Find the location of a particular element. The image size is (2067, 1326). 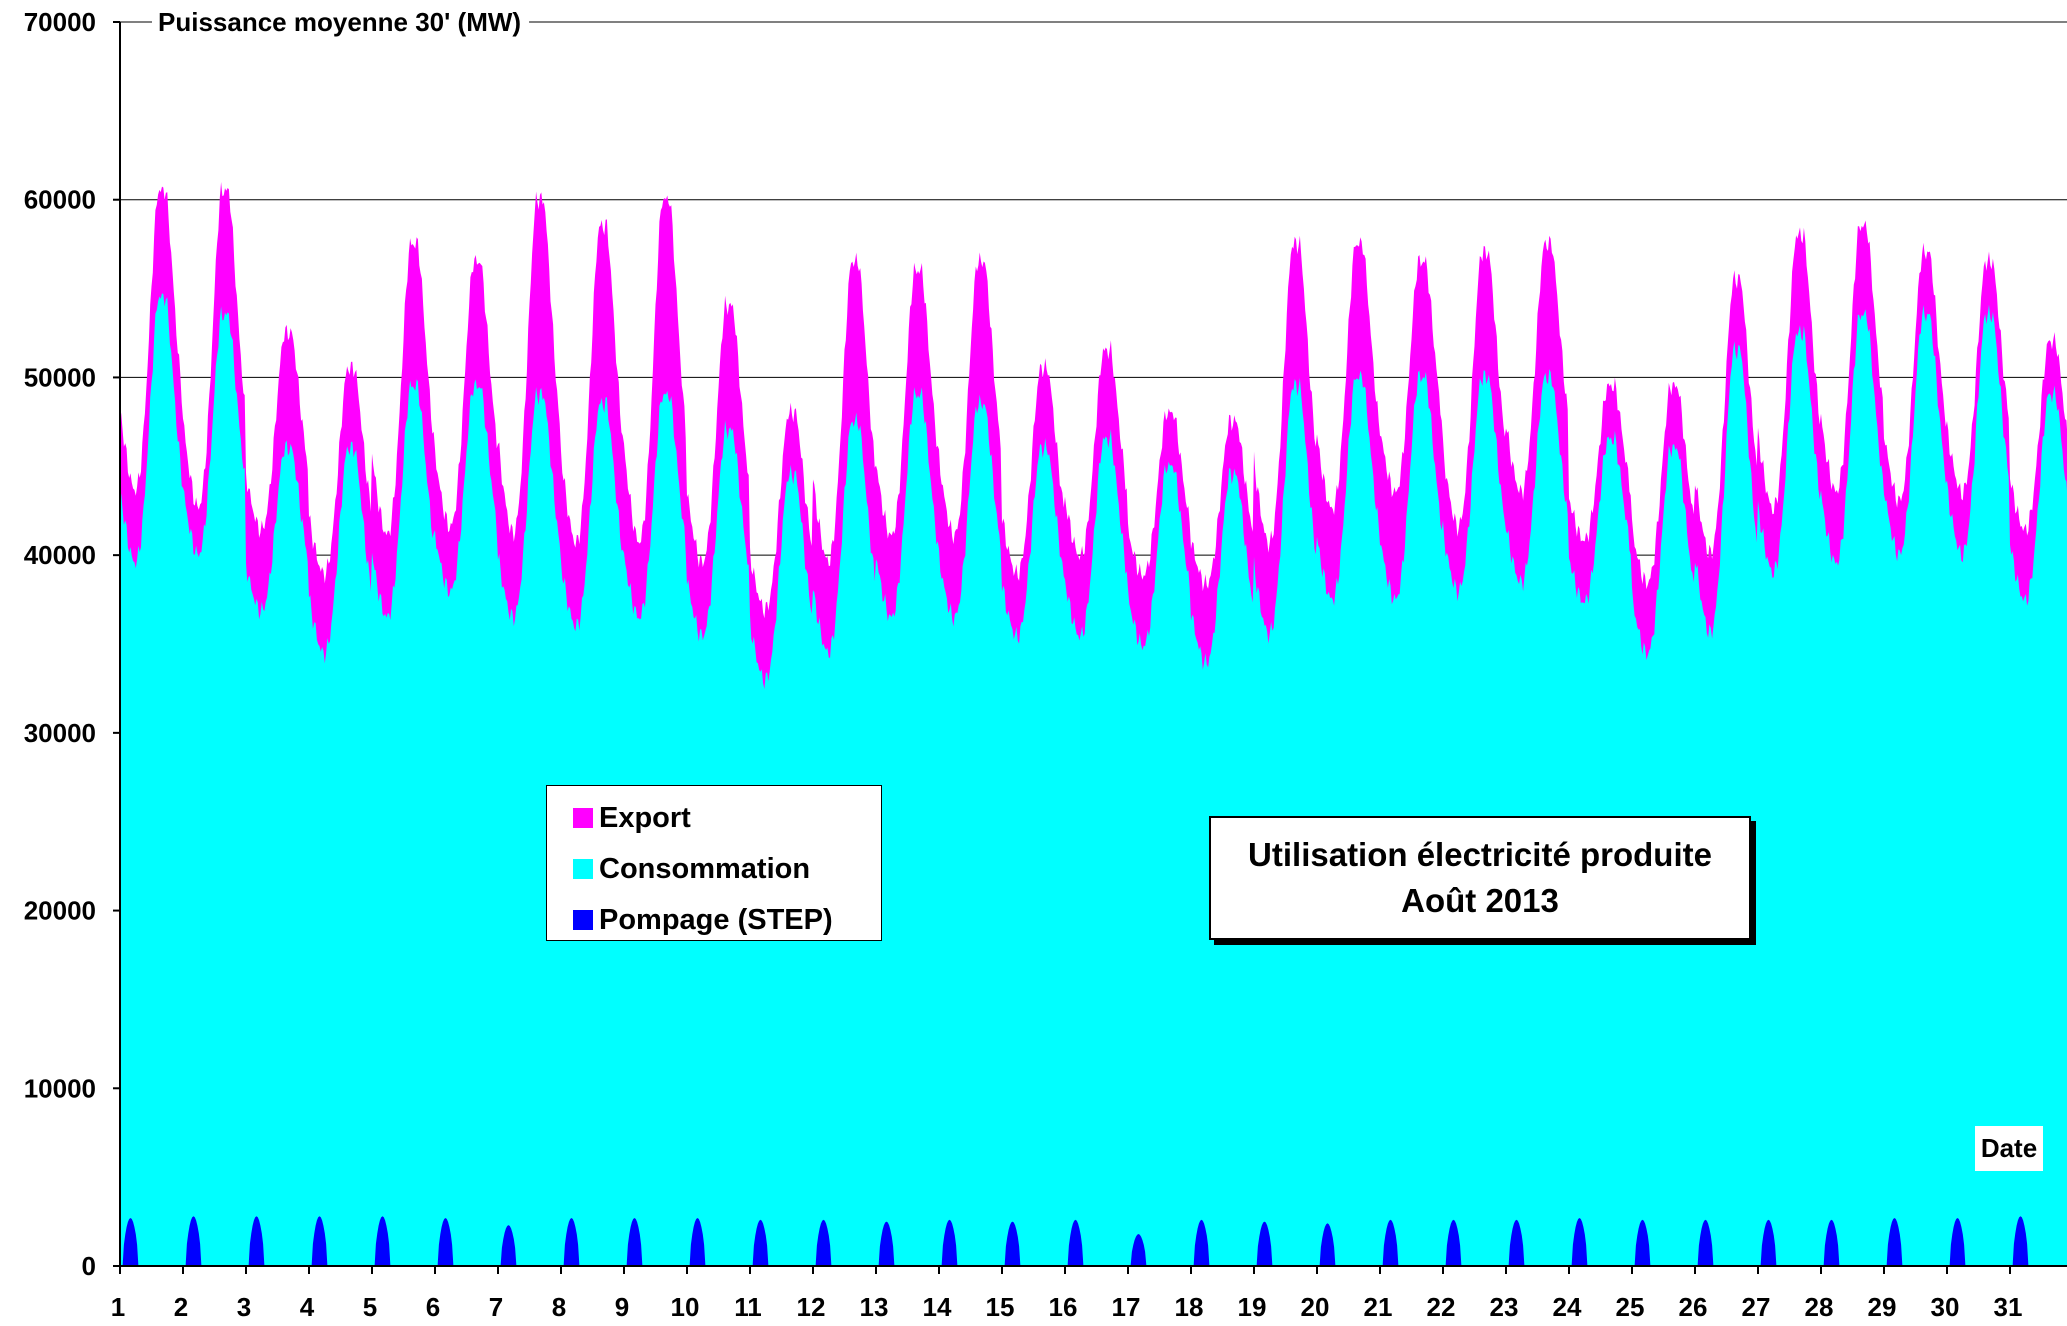

x-tick-label: 10 is located at coordinates (685, 1307).